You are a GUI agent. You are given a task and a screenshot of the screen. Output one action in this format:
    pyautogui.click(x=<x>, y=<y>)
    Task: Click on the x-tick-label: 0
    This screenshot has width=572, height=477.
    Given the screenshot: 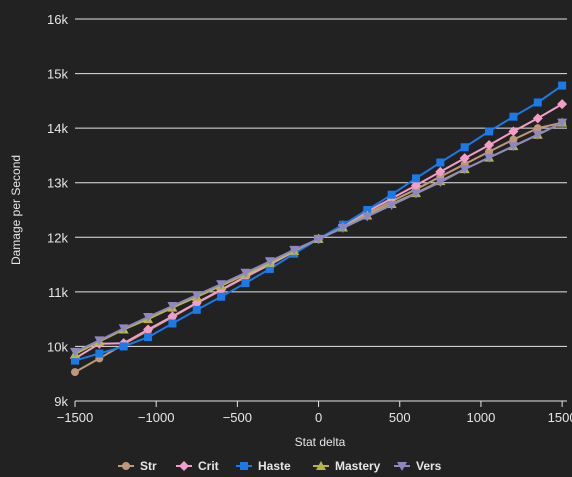 What is the action you would take?
    pyautogui.click(x=318, y=417)
    